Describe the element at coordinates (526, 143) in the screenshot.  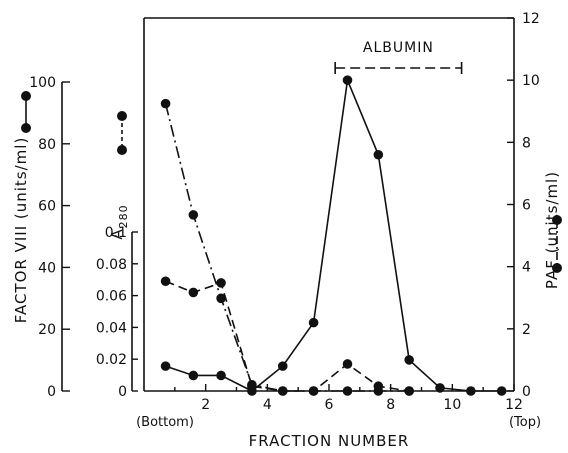
I see `paf-tick-label: 8` at that location.